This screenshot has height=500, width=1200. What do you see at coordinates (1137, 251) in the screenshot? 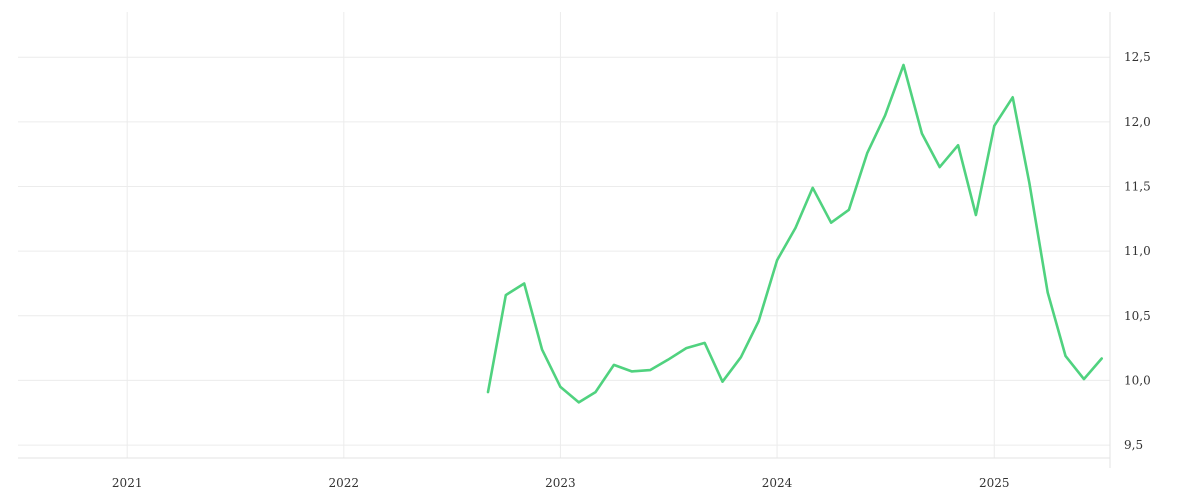
I see `y-tick-label: 11,0` at bounding box center [1137, 251].